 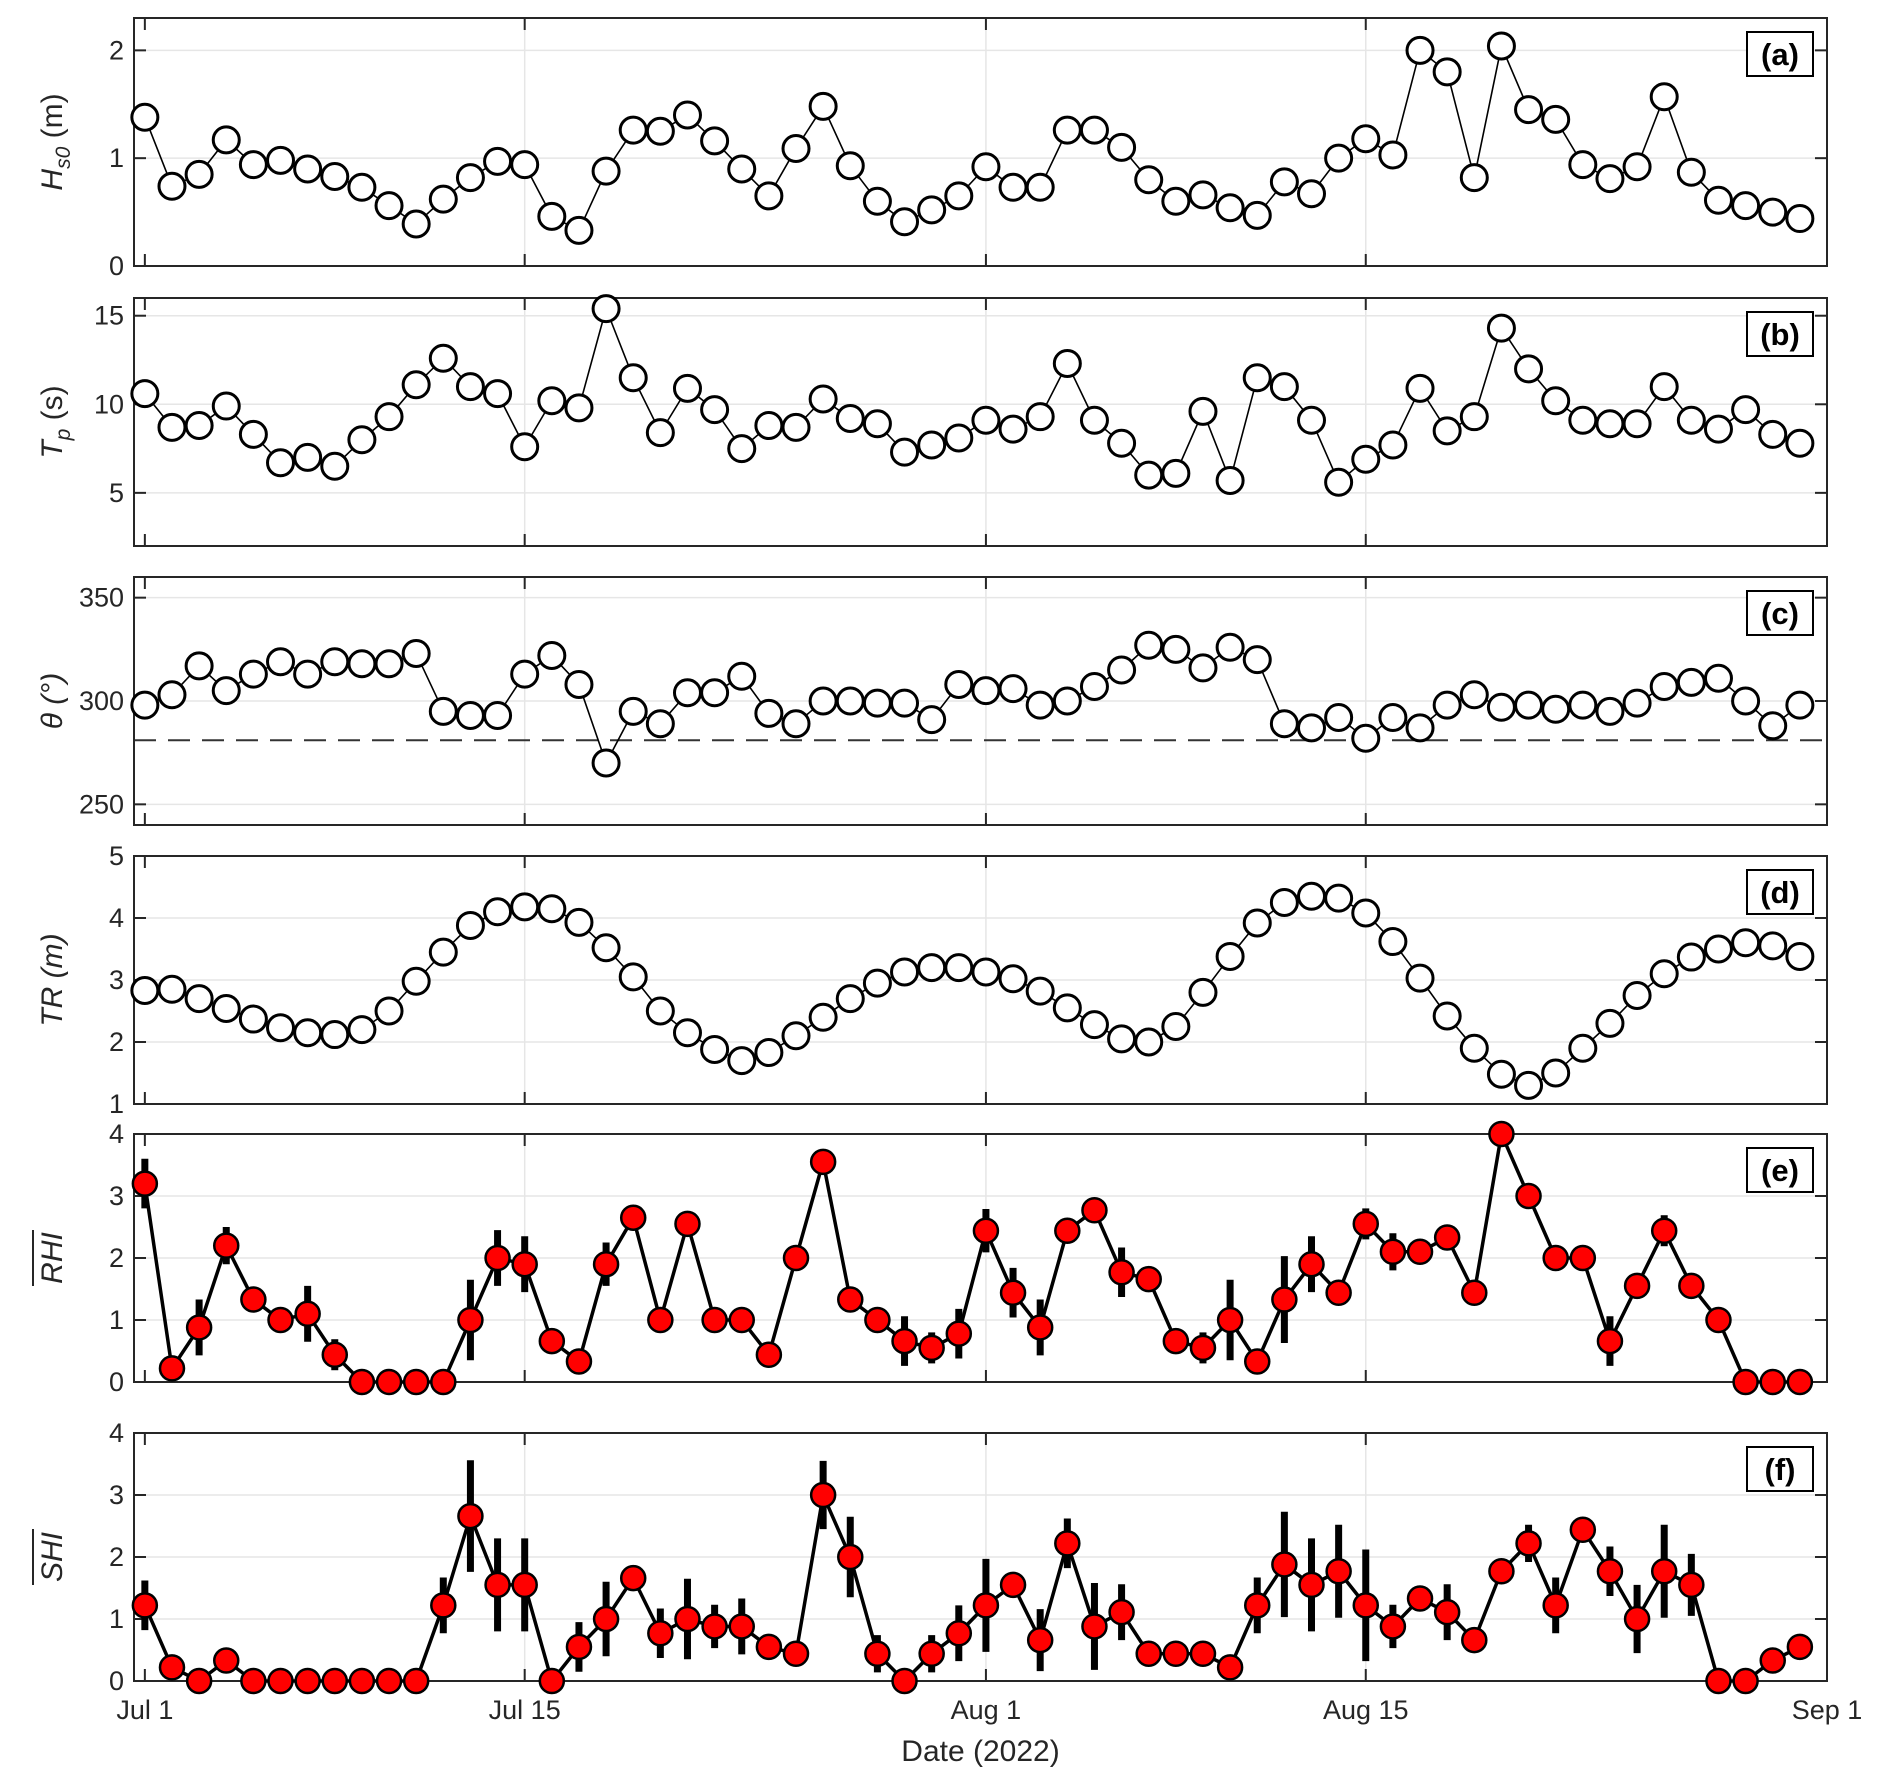 What do you see at coordinates (972, 1586) in the screenshot?
I see `series-line` at bounding box center [972, 1586].